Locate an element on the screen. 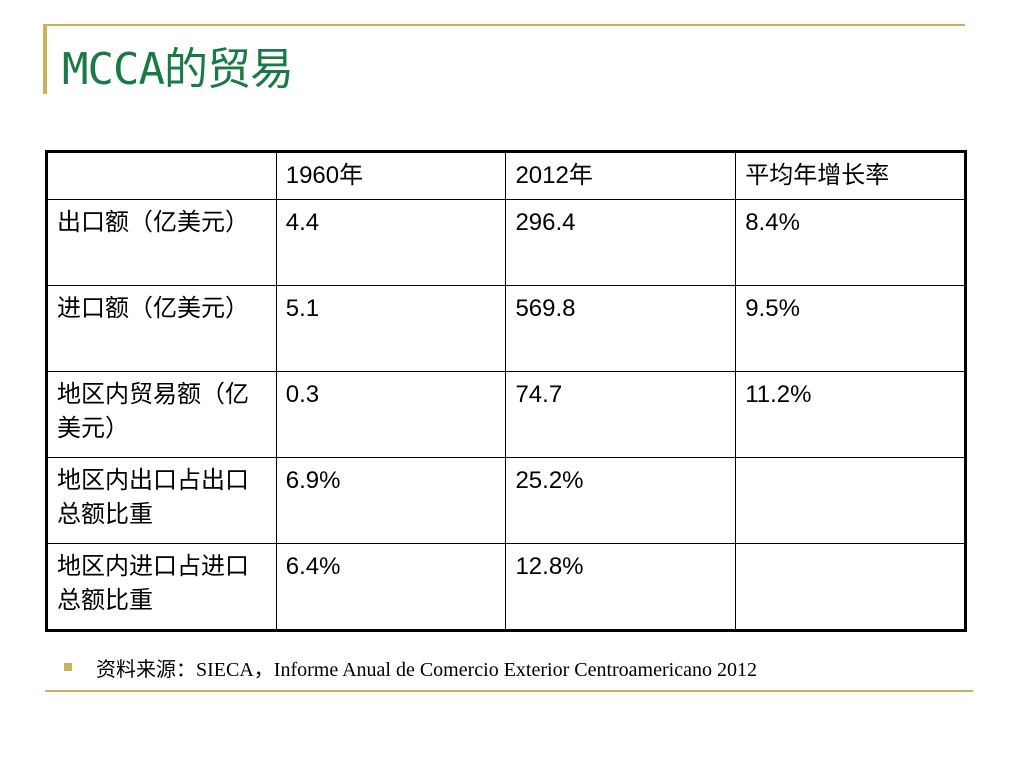 Image resolution: width=1024 pixels, height=768 pixels. bottom-accent-rule is located at coordinates (509, 691).